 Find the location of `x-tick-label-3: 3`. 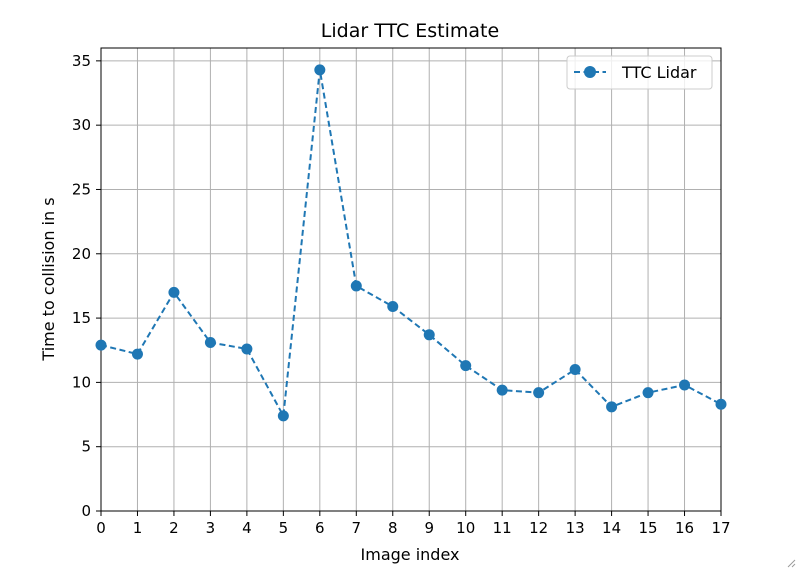

x-tick-label-3: 3 is located at coordinates (211, 528).